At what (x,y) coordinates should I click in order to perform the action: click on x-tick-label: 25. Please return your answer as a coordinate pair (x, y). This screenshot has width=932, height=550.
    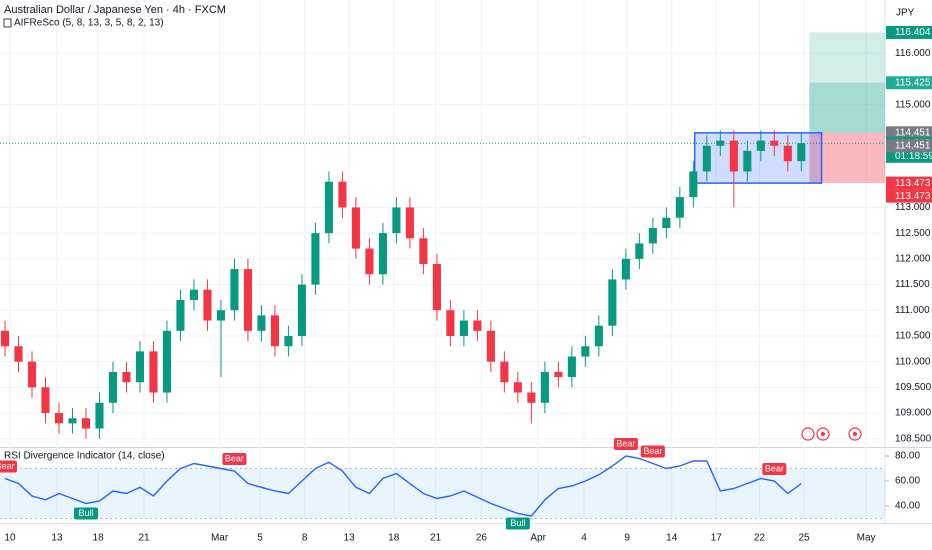
    Looking at the image, I should click on (804, 538).